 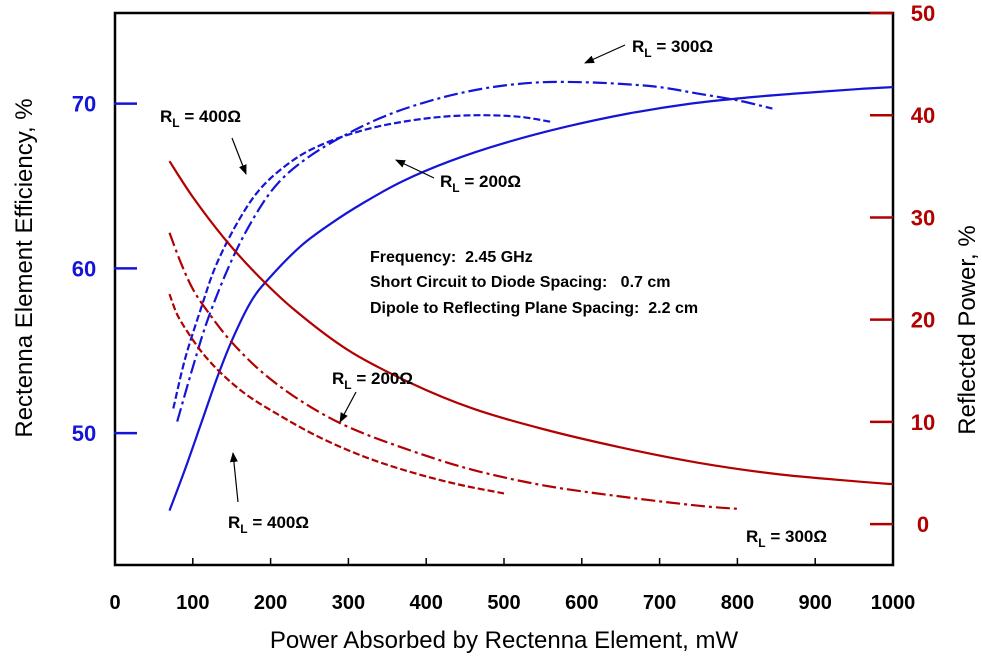 What do you see at coordinates (114, 603) in the screenshot?
I see `x-tick-label: 0` at bounding box center [114, 603].